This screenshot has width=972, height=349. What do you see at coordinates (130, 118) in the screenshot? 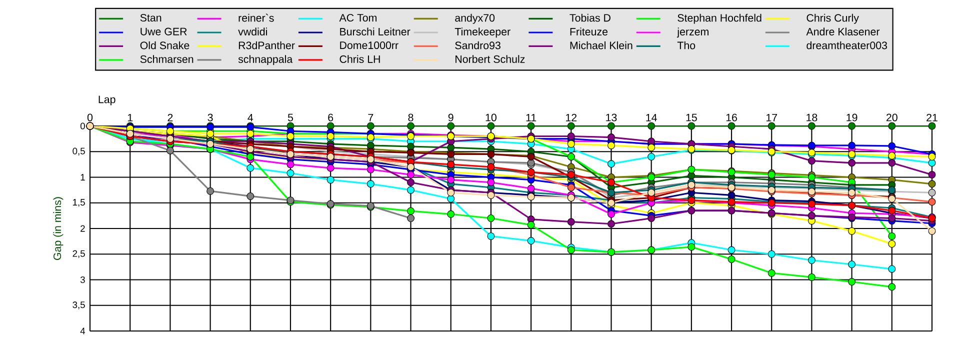
I see `x-tick-label: 1` at bounding box center [130, 118].